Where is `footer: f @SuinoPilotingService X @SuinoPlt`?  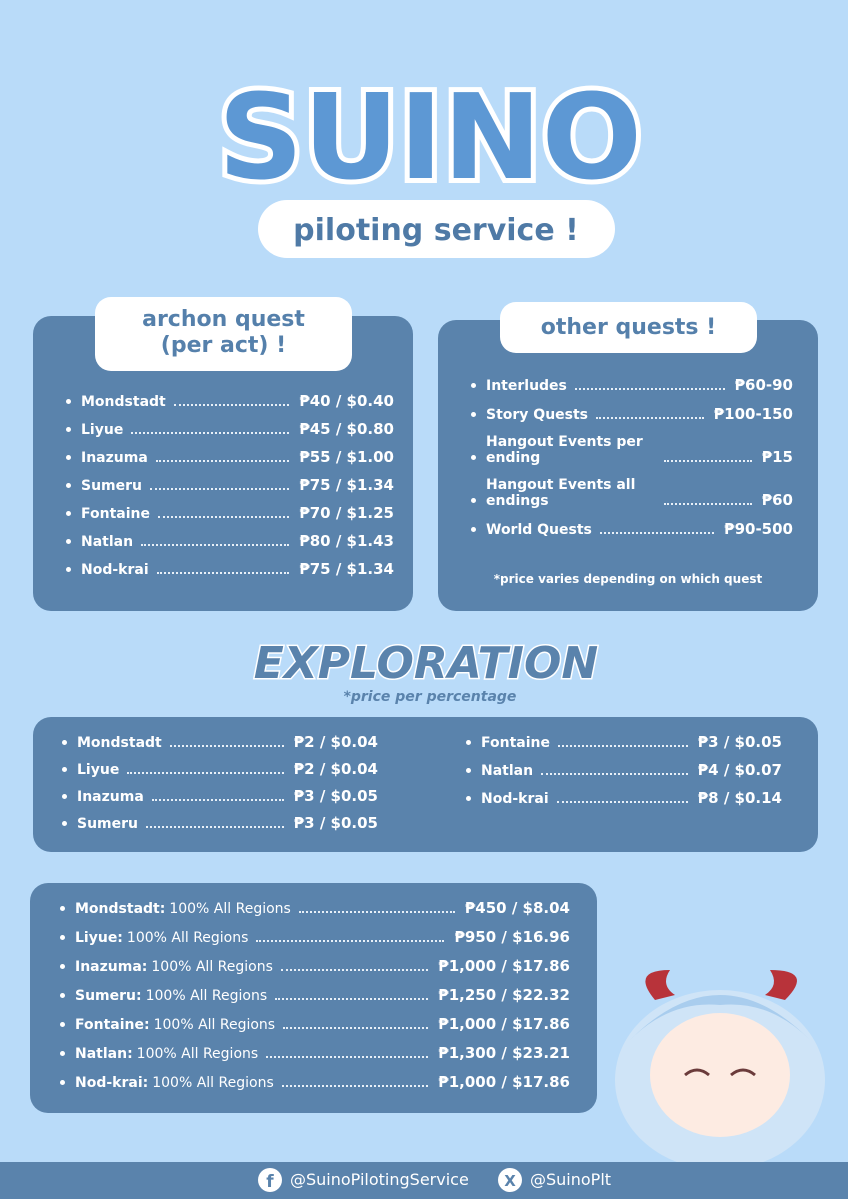
footer: f @SuinoPilotingService X @SuinoPlt is located at coordinates (424, 1180).